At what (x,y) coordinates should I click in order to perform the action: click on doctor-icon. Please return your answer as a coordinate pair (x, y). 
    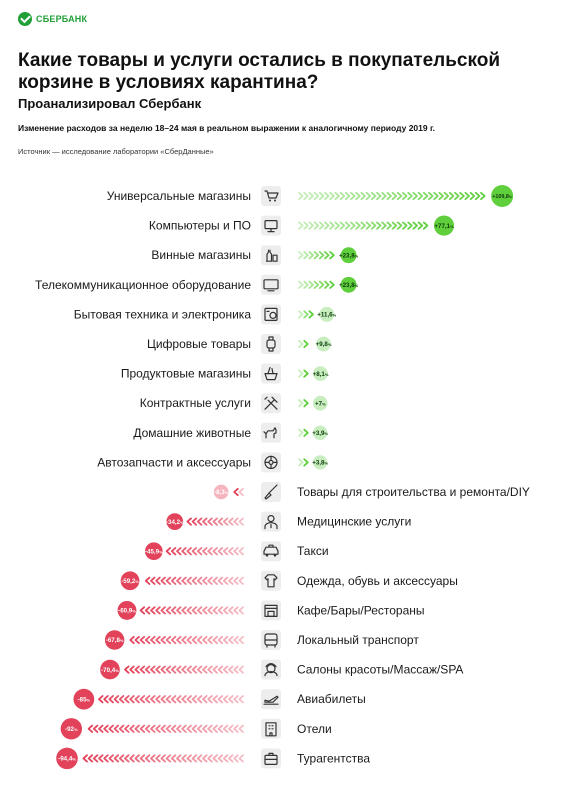
    Looking at the image, I should click on (271, 522).